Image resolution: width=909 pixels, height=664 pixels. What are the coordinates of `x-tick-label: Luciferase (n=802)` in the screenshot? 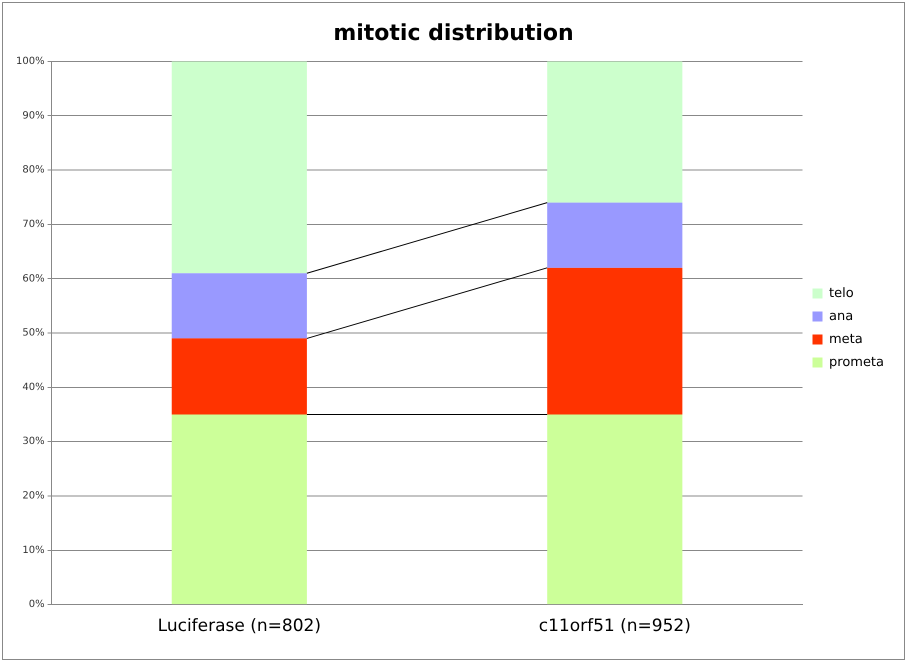 It's located at (239, 626).